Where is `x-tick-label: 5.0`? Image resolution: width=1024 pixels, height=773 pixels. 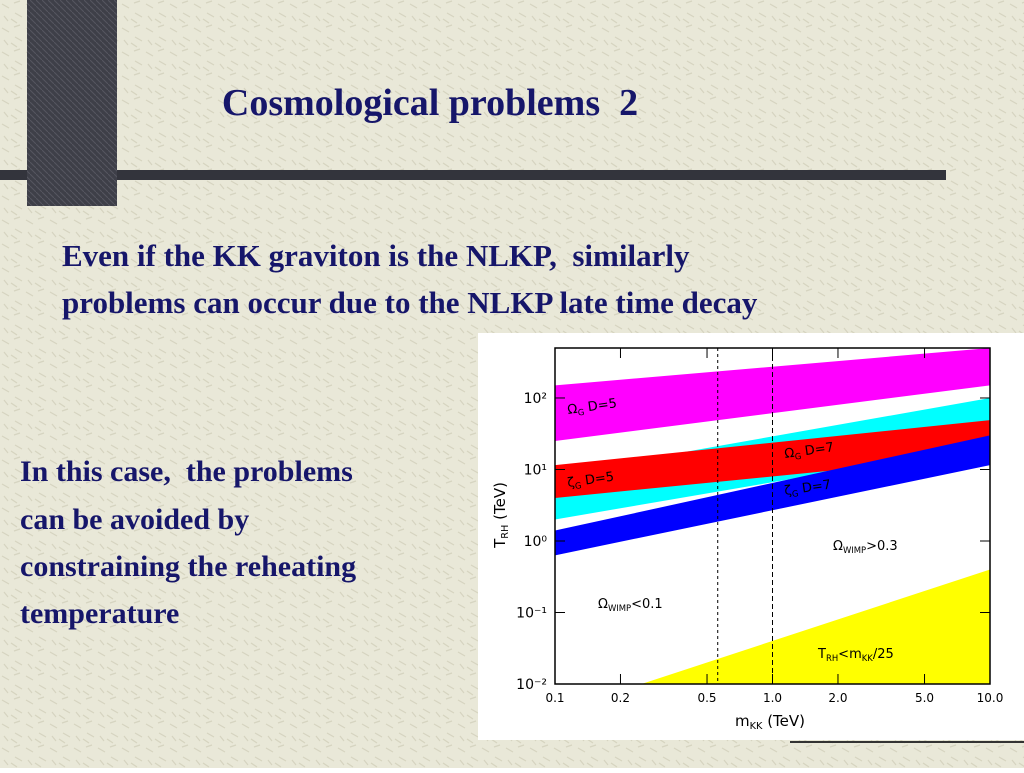
x-tick-label: 5.0 is located at coordinates (924, 698).